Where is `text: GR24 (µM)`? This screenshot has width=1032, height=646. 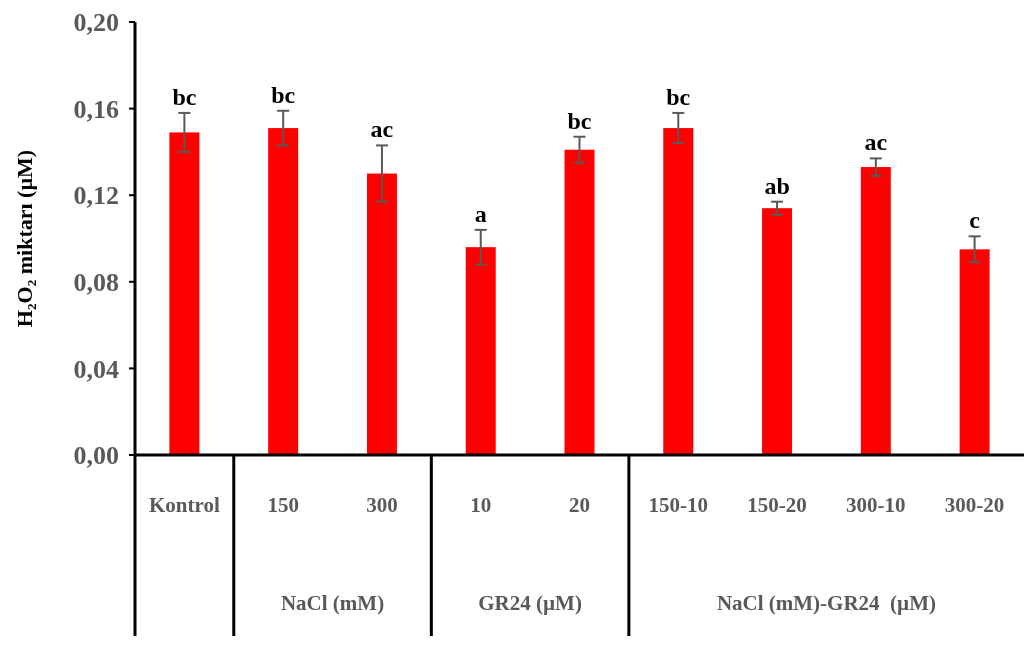
text: GR24 (µM) is located at coordinates (530, 603).